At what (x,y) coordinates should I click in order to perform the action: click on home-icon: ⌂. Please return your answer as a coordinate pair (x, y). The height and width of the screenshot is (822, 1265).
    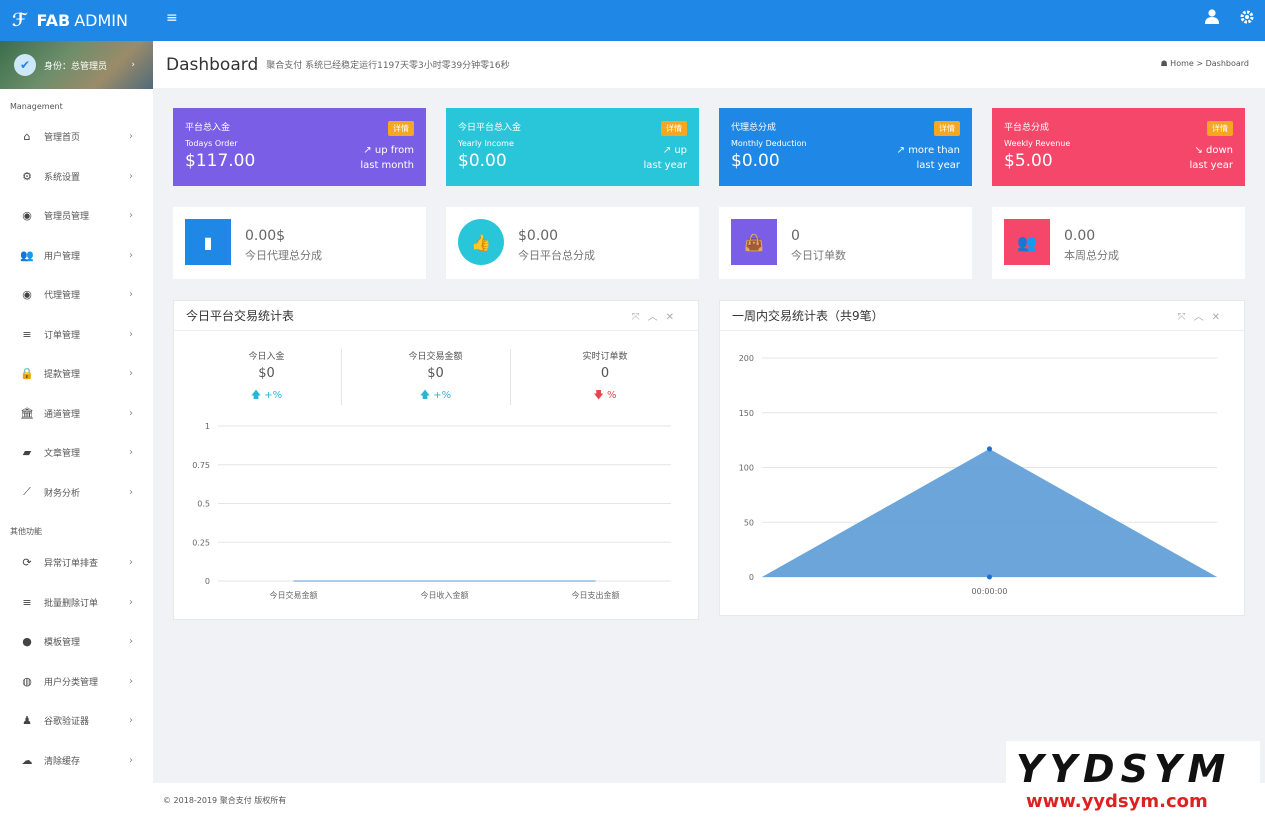
    Looking at the image, I should click on (27, 137).